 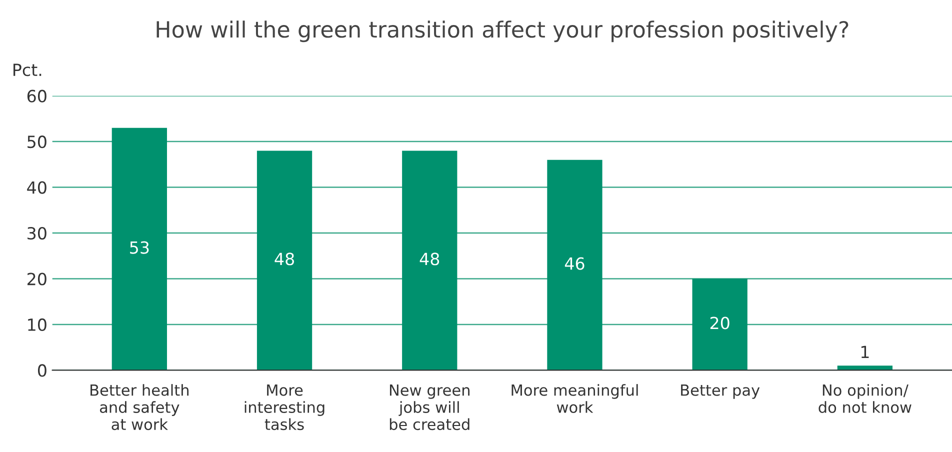 What do you see at coordinates (36, 96) in the screenshot?
I see `y-tick-label: 60` at bounding box center [36, 96].